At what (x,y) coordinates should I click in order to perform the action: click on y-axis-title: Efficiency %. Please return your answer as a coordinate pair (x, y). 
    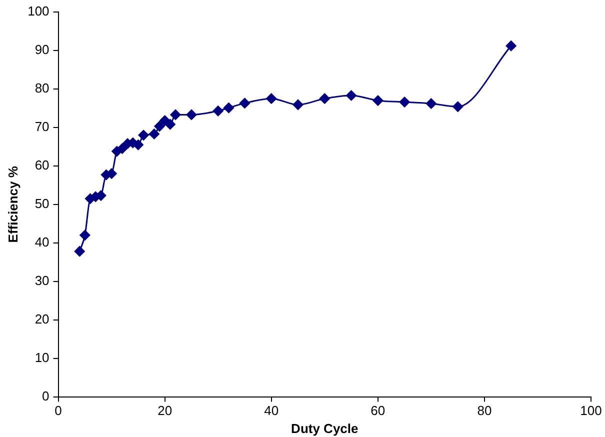
    Looking at the image, I should click on (12, 204).